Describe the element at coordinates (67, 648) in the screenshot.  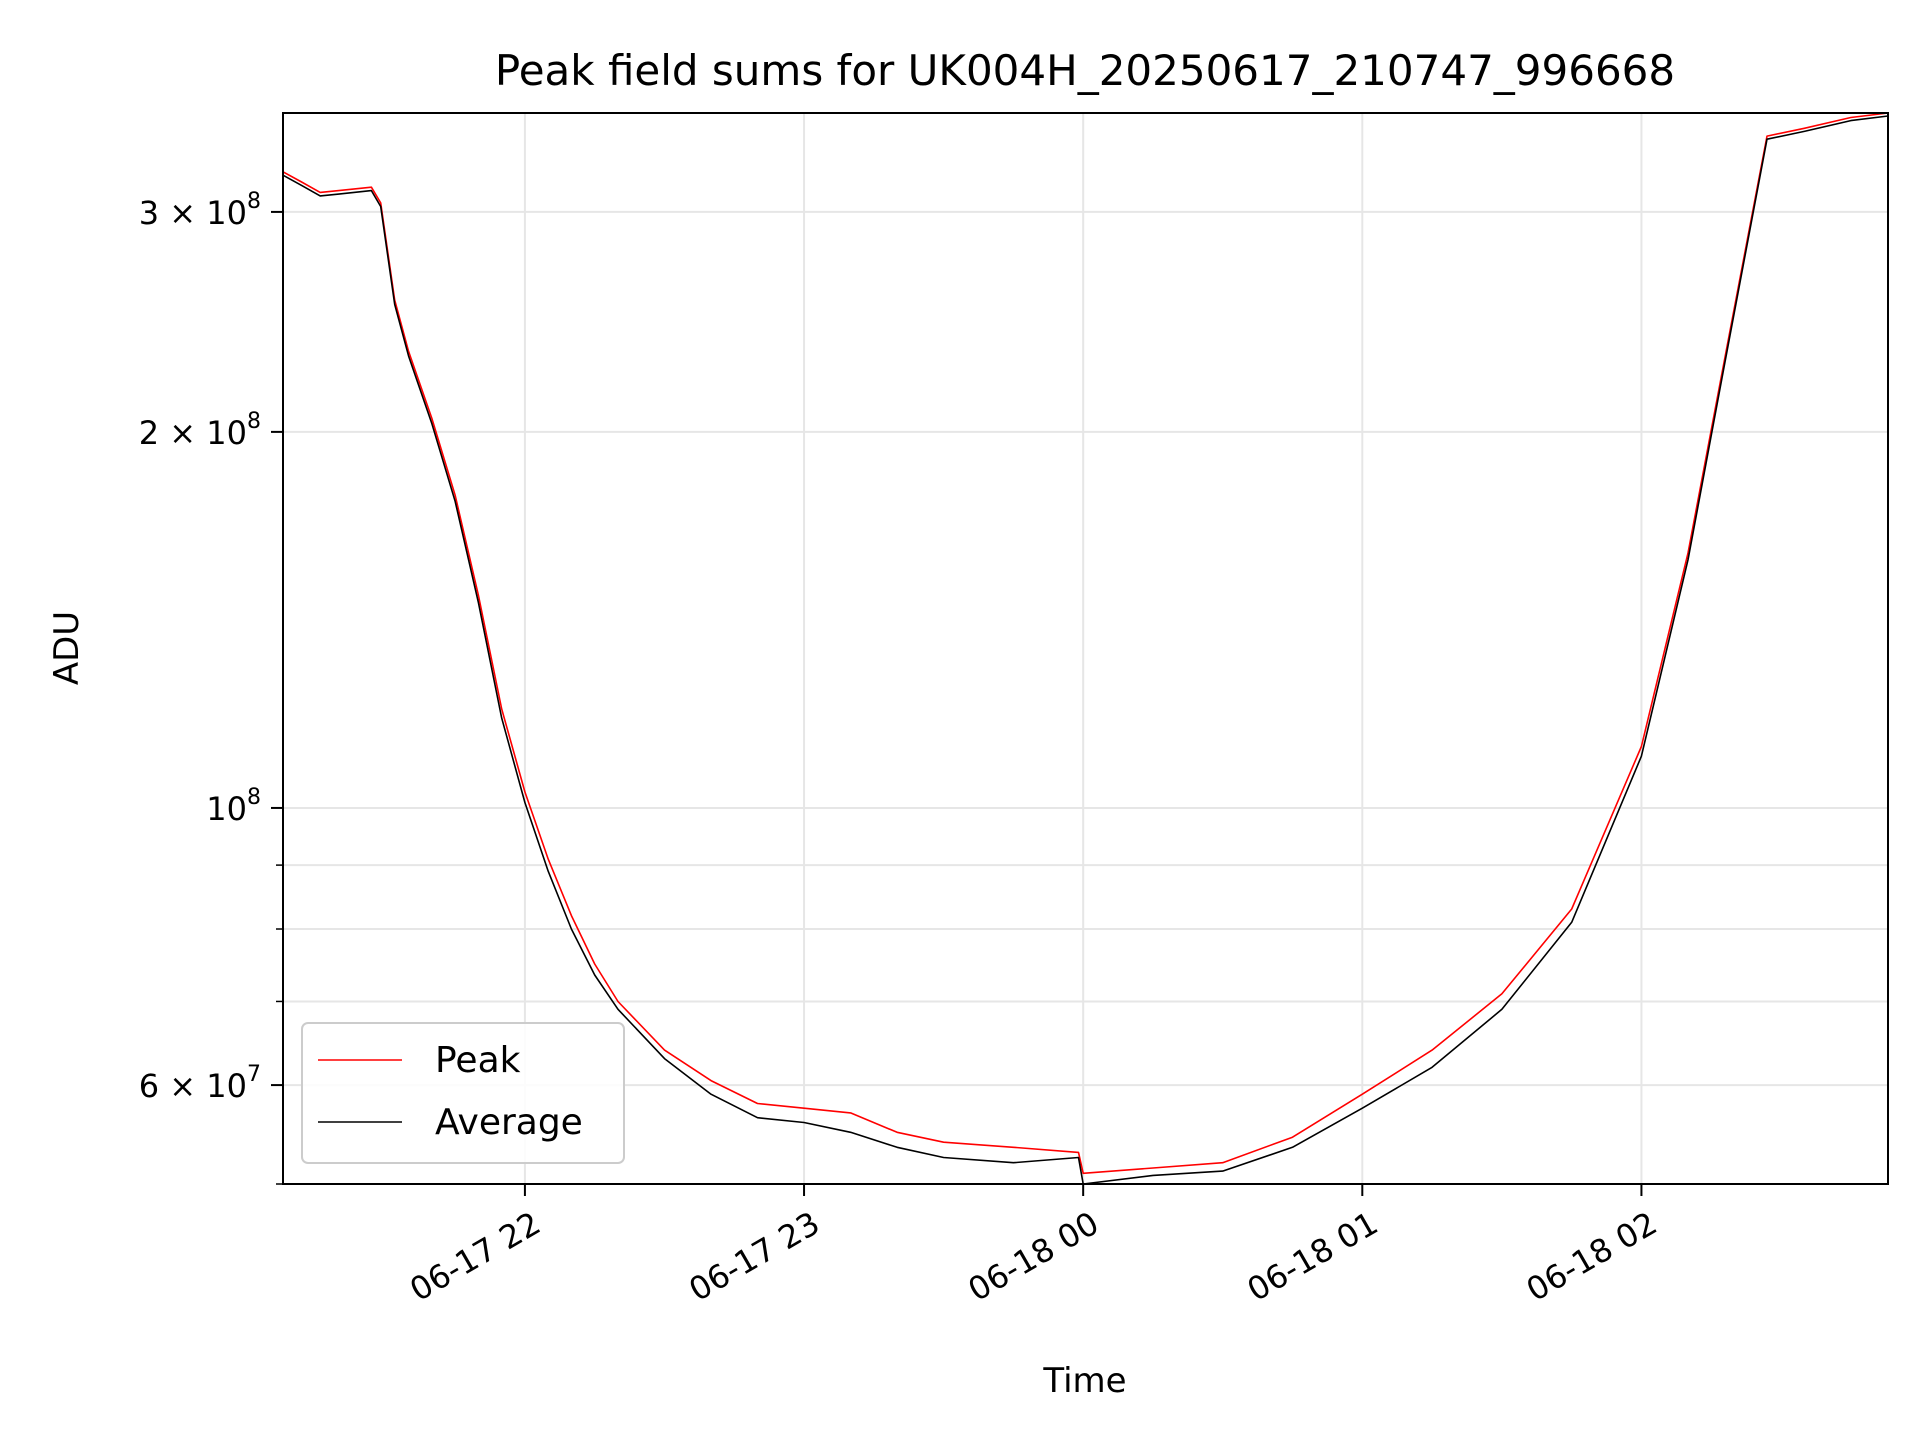
I see `y-axis-label: ADU` at that location.